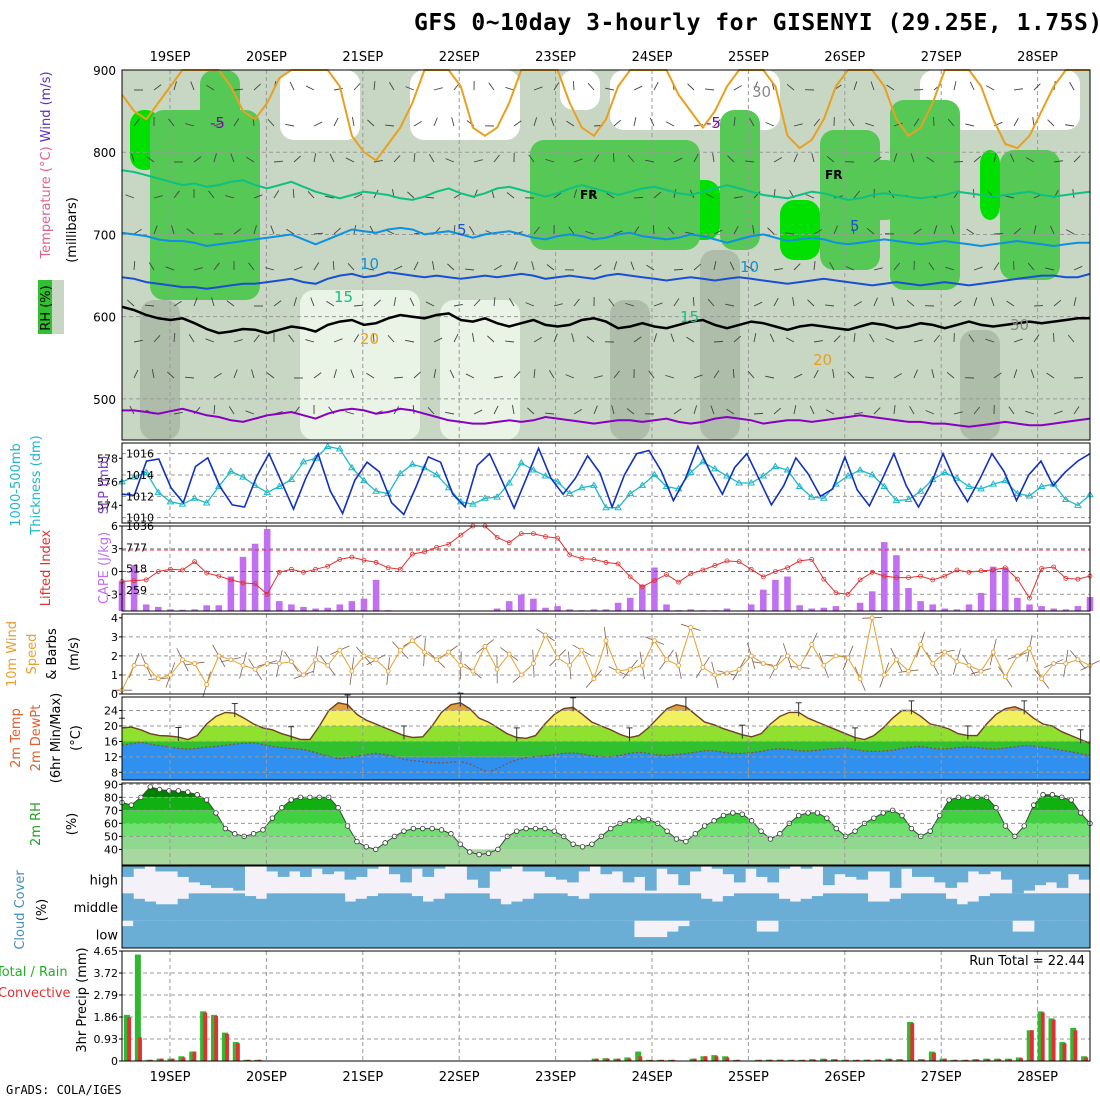  I want to click on date-label-bottom: 26SEP, so click(844, 1077).